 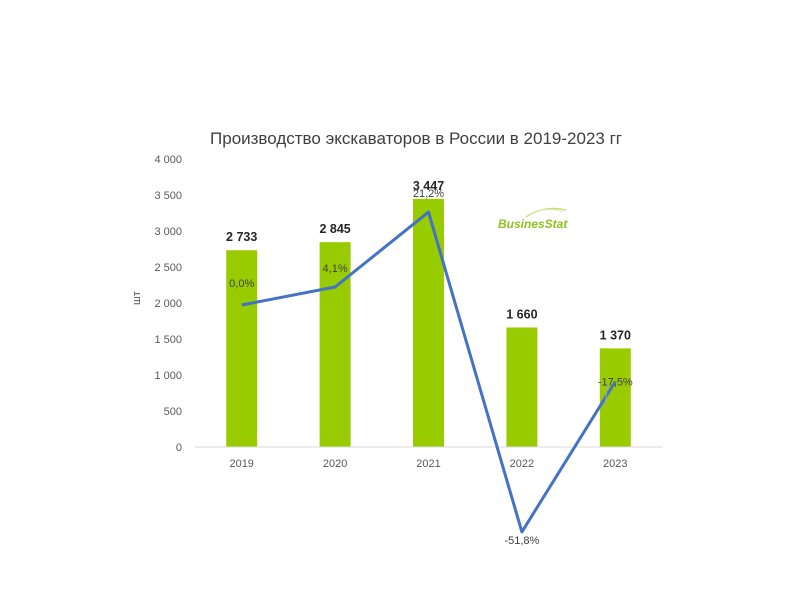 What do you see at coordinates (137, 298) in the screenshot?
I see `y-axis-label: шт` at bounding box center [137, 298].